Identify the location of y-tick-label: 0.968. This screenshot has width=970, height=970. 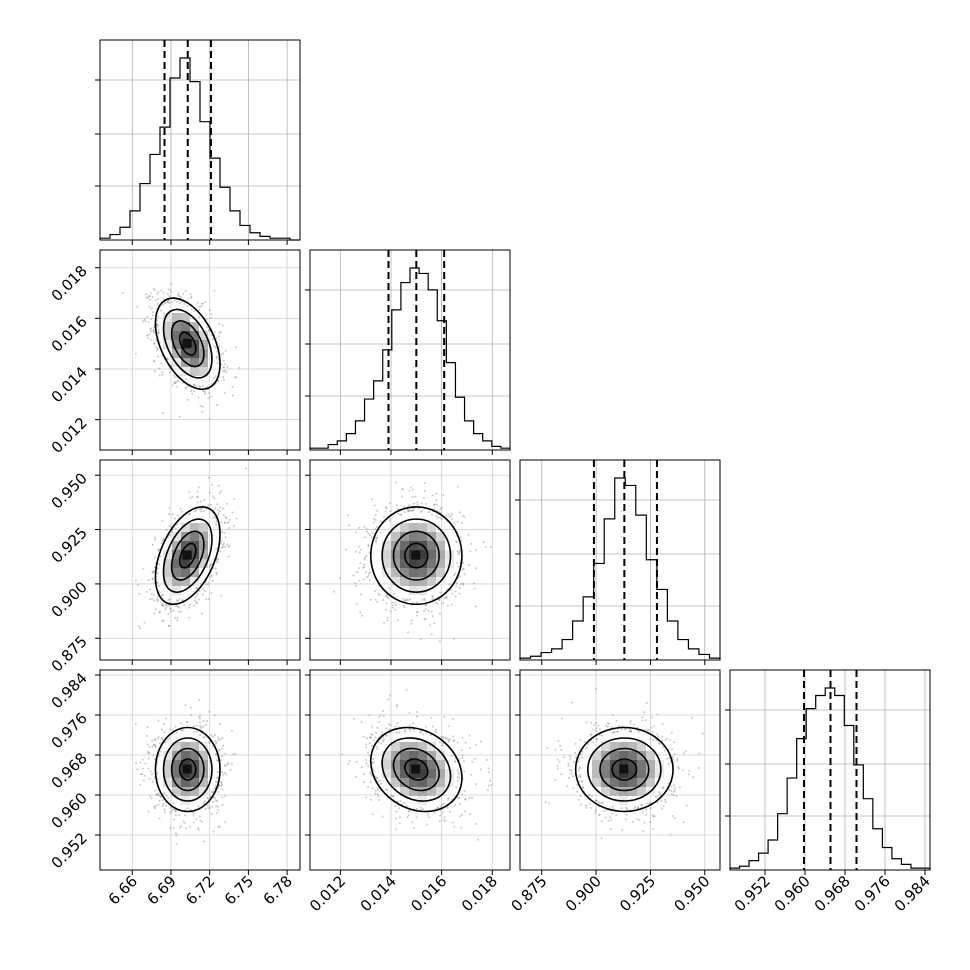
(69, 770).